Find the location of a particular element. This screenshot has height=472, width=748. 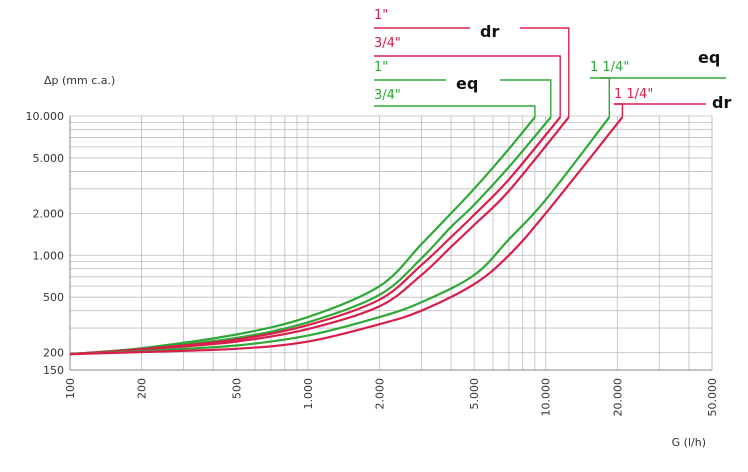

curve-label-eq: 1 1/4" eq is located at coordinates (658, 83).